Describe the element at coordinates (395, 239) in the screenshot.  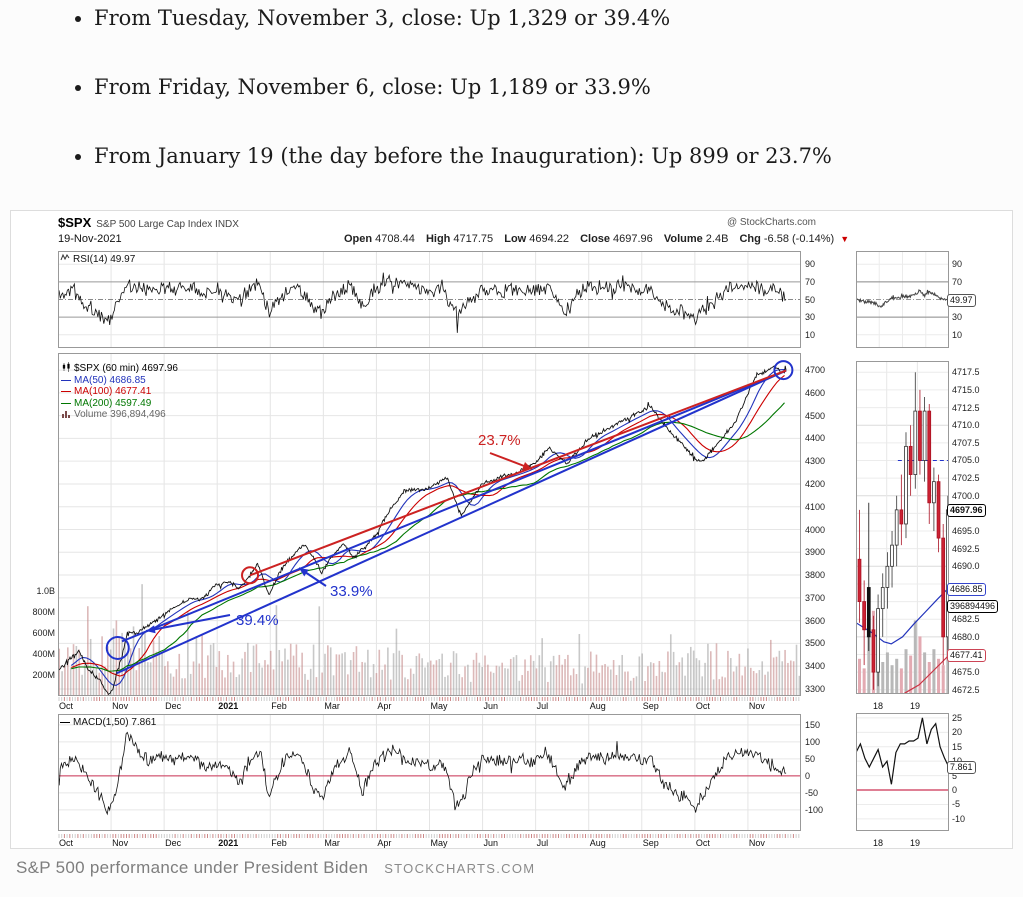
I see `quote-value: 4708.44` at that location.